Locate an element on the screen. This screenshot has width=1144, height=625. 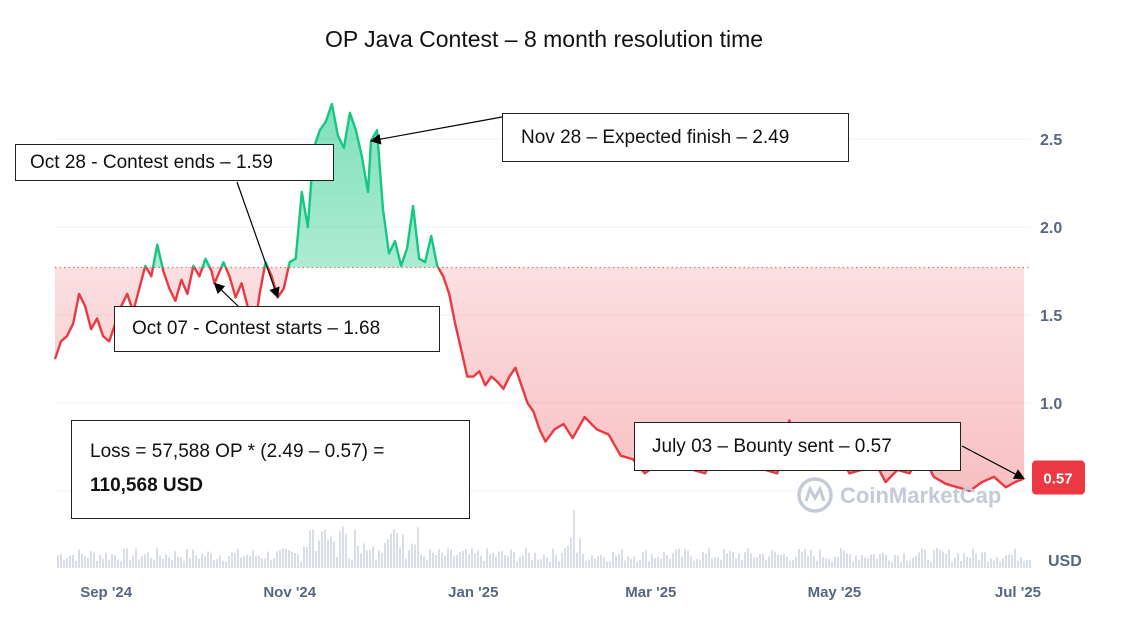
unit-label: USD is located at coordinates (1065, 561).